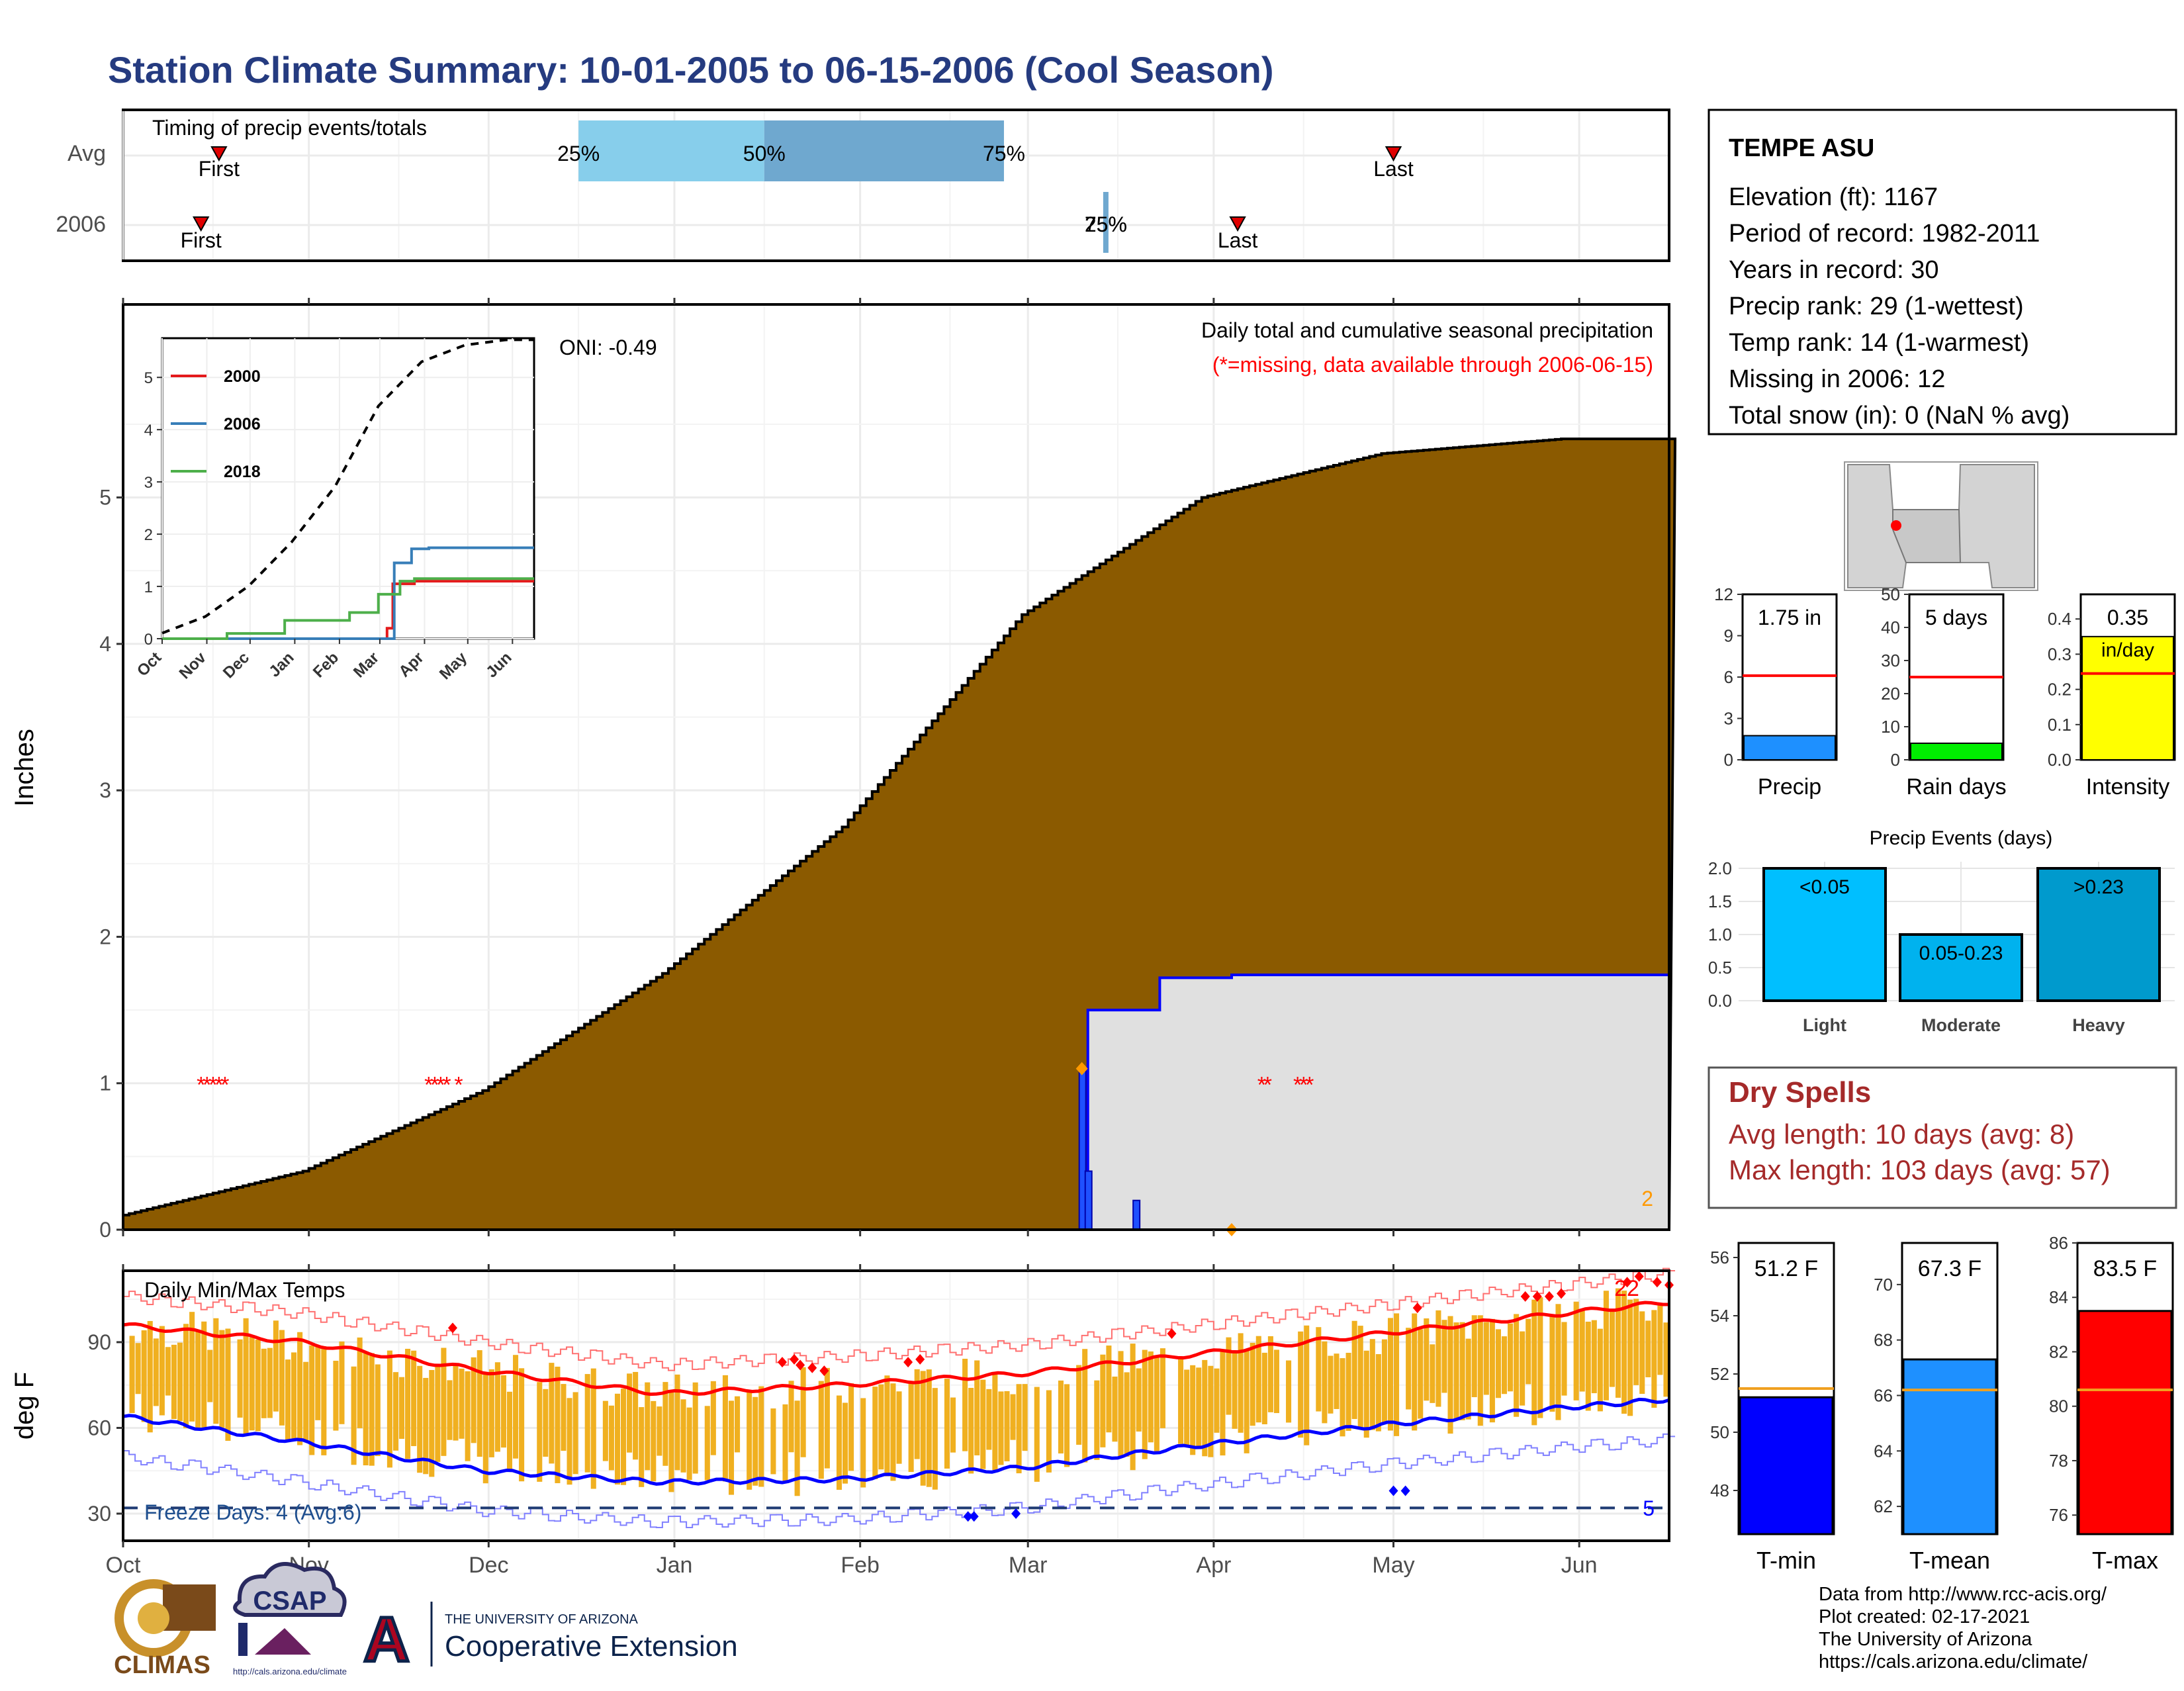 The height and width of the screenshot is (1691, 2184). What do you see at coordinates (1720, 1316) in the screenshot?
I see `temp-bar-tick-label: 54` at bounding box center [1720, 1316].